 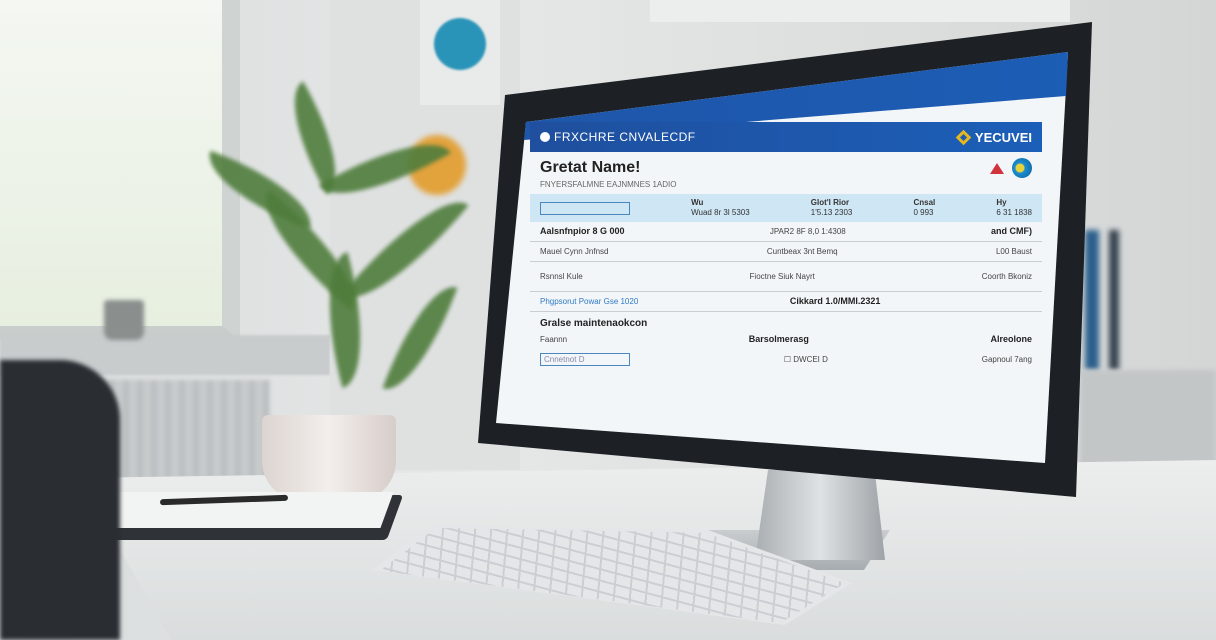 What do you see at coordinates (1011, 231) in the screenshot?
I see `row-extra: and CMF)` at bounding box center [1011, 231].